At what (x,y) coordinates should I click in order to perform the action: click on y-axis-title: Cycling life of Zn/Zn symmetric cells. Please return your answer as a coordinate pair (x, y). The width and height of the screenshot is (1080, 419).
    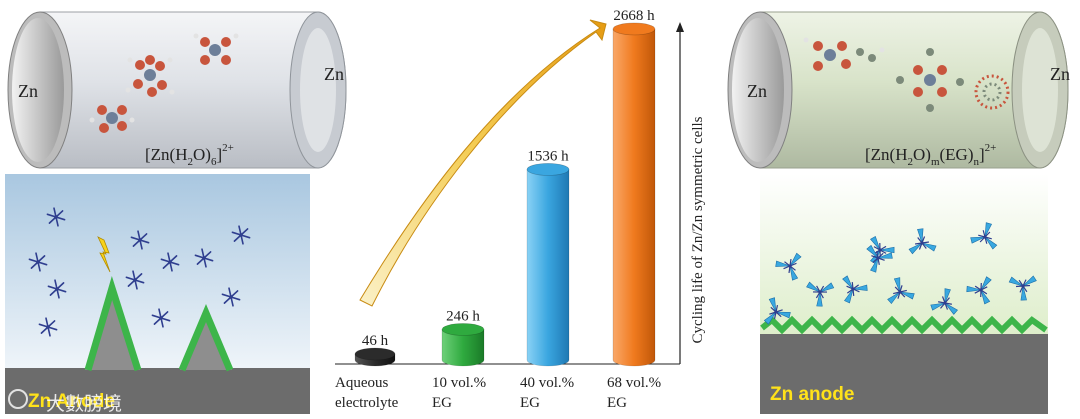
    Looking at the image, I should click on (698, 229).